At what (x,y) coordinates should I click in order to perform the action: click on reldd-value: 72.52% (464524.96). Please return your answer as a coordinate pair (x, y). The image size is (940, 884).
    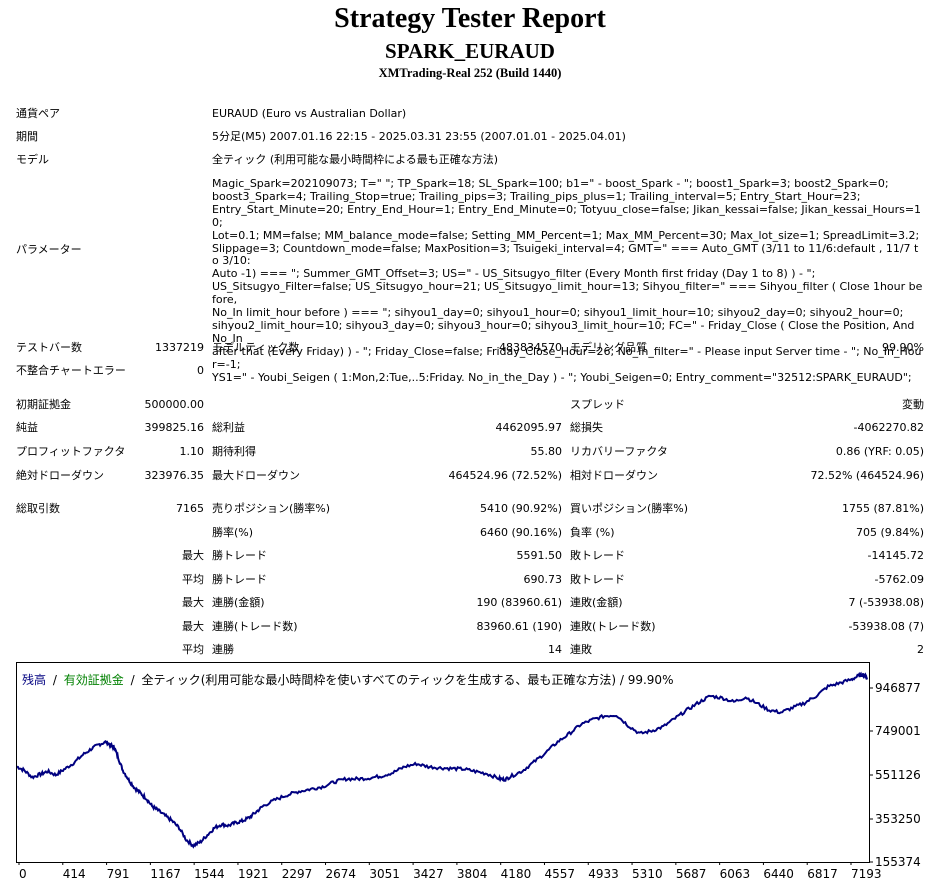
    Looking at the image, I should click on (867, 475).